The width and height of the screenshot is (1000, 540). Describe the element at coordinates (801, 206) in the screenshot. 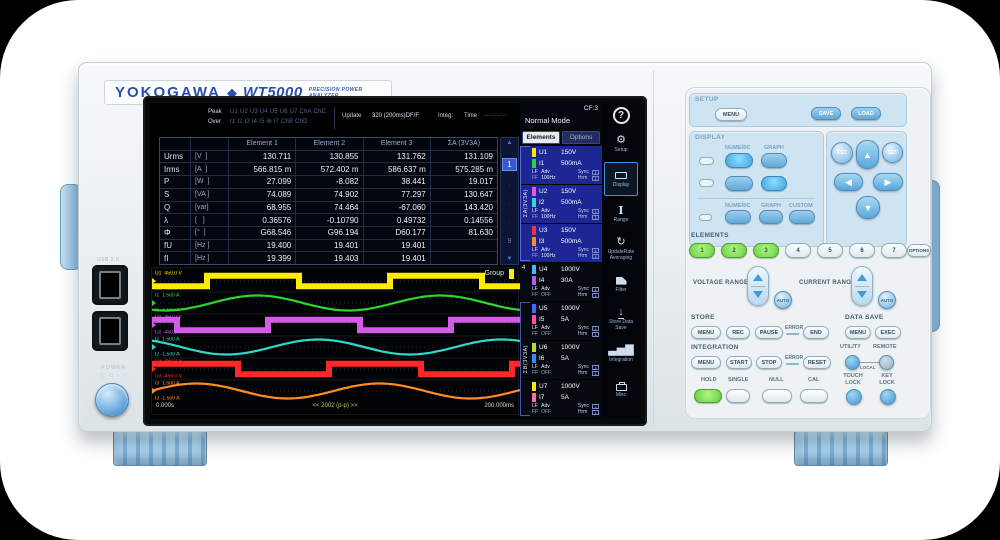

I see `custom-label-3: CUSTOM` at that location.